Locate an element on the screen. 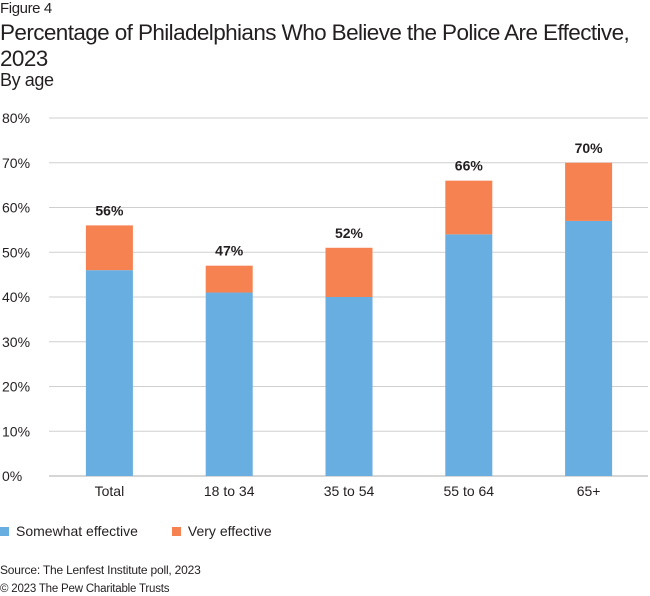  legend-swatch-very-effective is located at coordinates (176, 531).